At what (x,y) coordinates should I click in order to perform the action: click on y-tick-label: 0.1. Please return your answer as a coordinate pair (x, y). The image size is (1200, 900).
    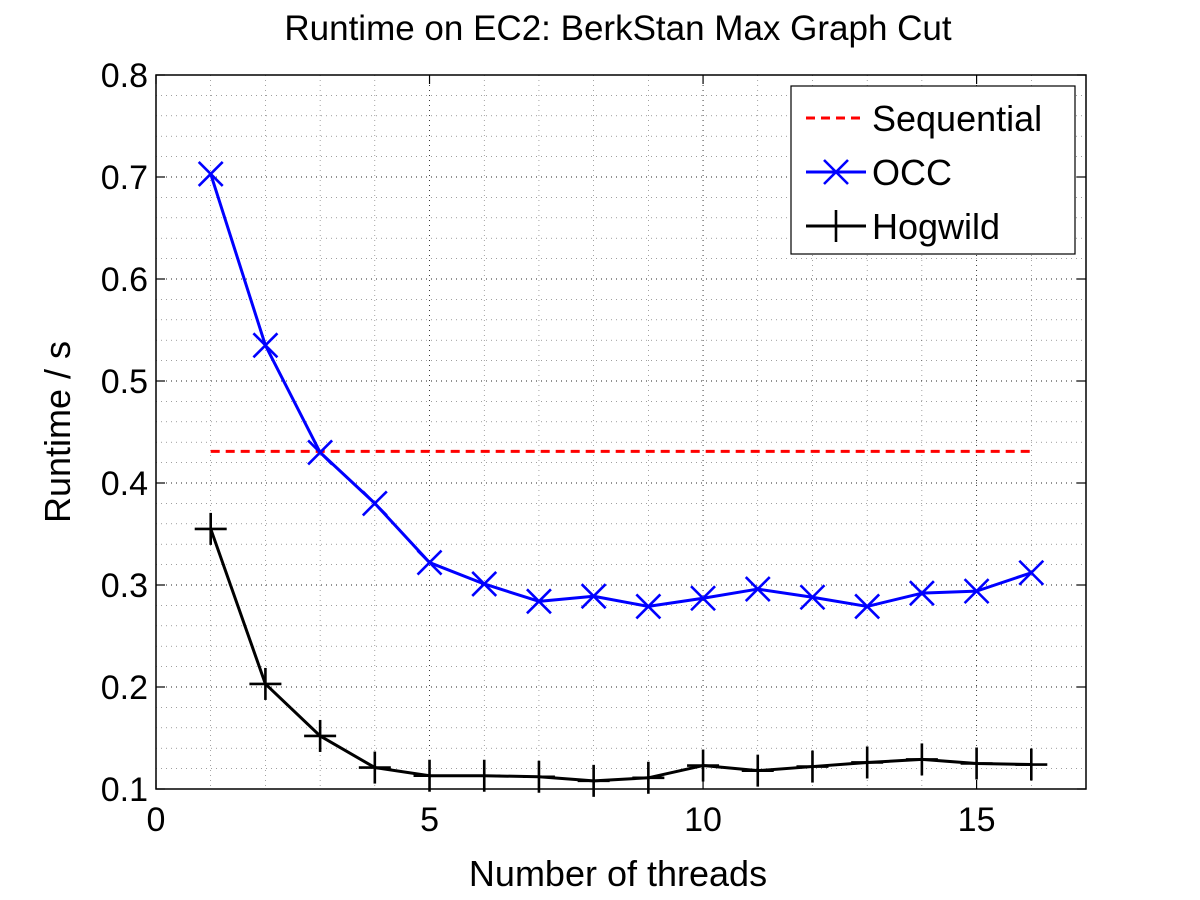
    Looking at the image, I should click on (124, 790).